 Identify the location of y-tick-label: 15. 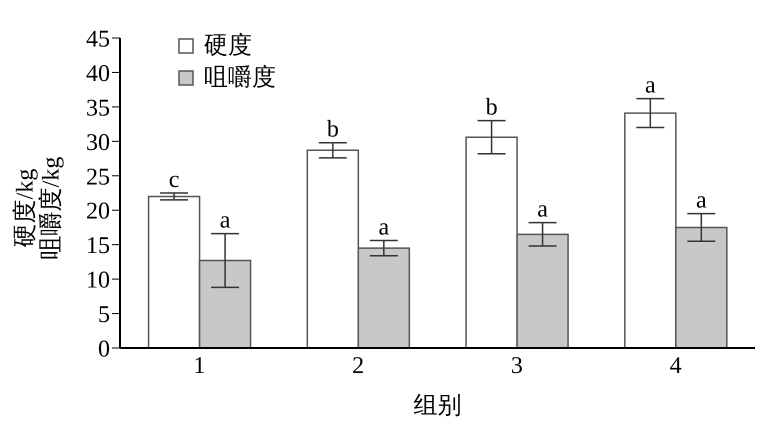
(98, 246).